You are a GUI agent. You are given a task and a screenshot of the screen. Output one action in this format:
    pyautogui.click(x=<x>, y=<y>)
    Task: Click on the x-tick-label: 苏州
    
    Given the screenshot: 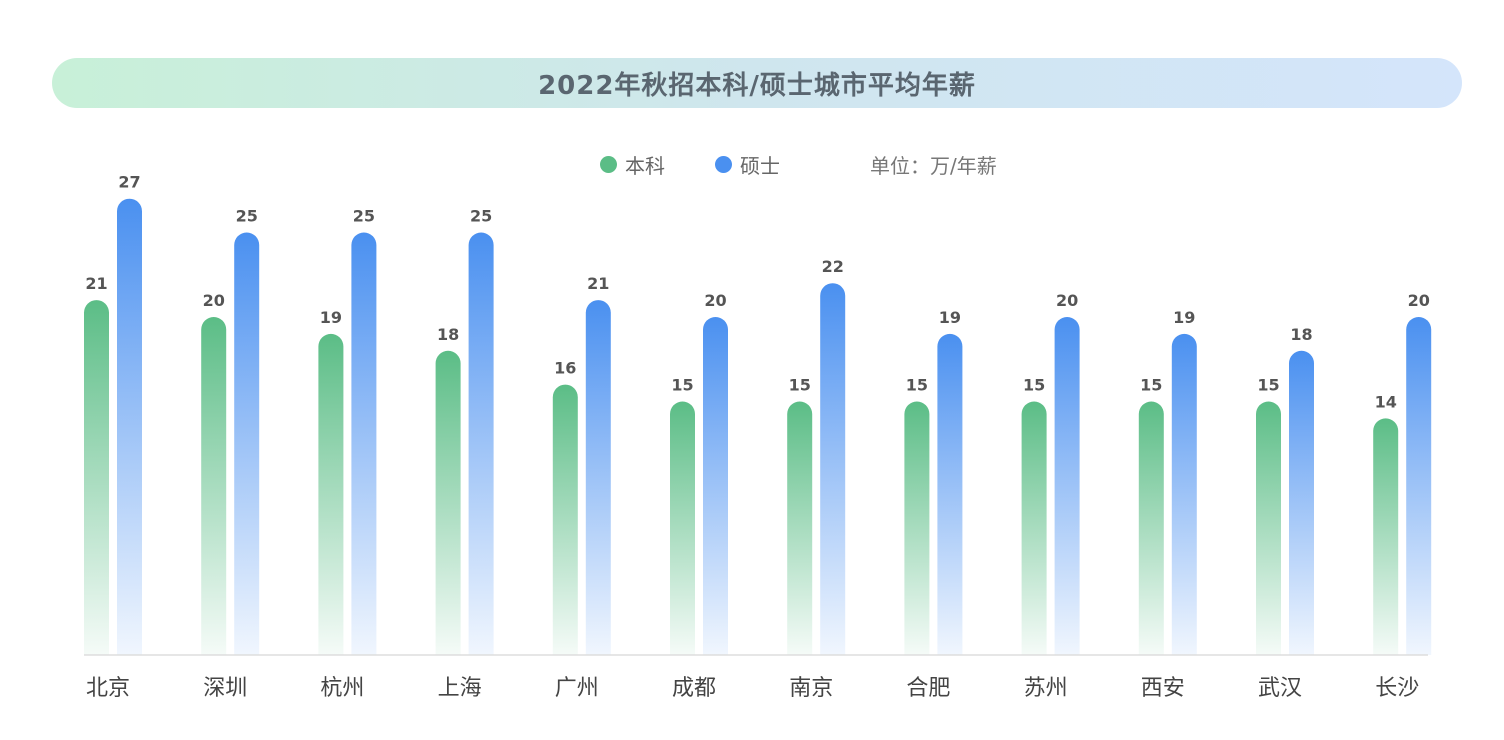 What is the action you would take?
    pyautogui.click(x=1046, y=688)
    